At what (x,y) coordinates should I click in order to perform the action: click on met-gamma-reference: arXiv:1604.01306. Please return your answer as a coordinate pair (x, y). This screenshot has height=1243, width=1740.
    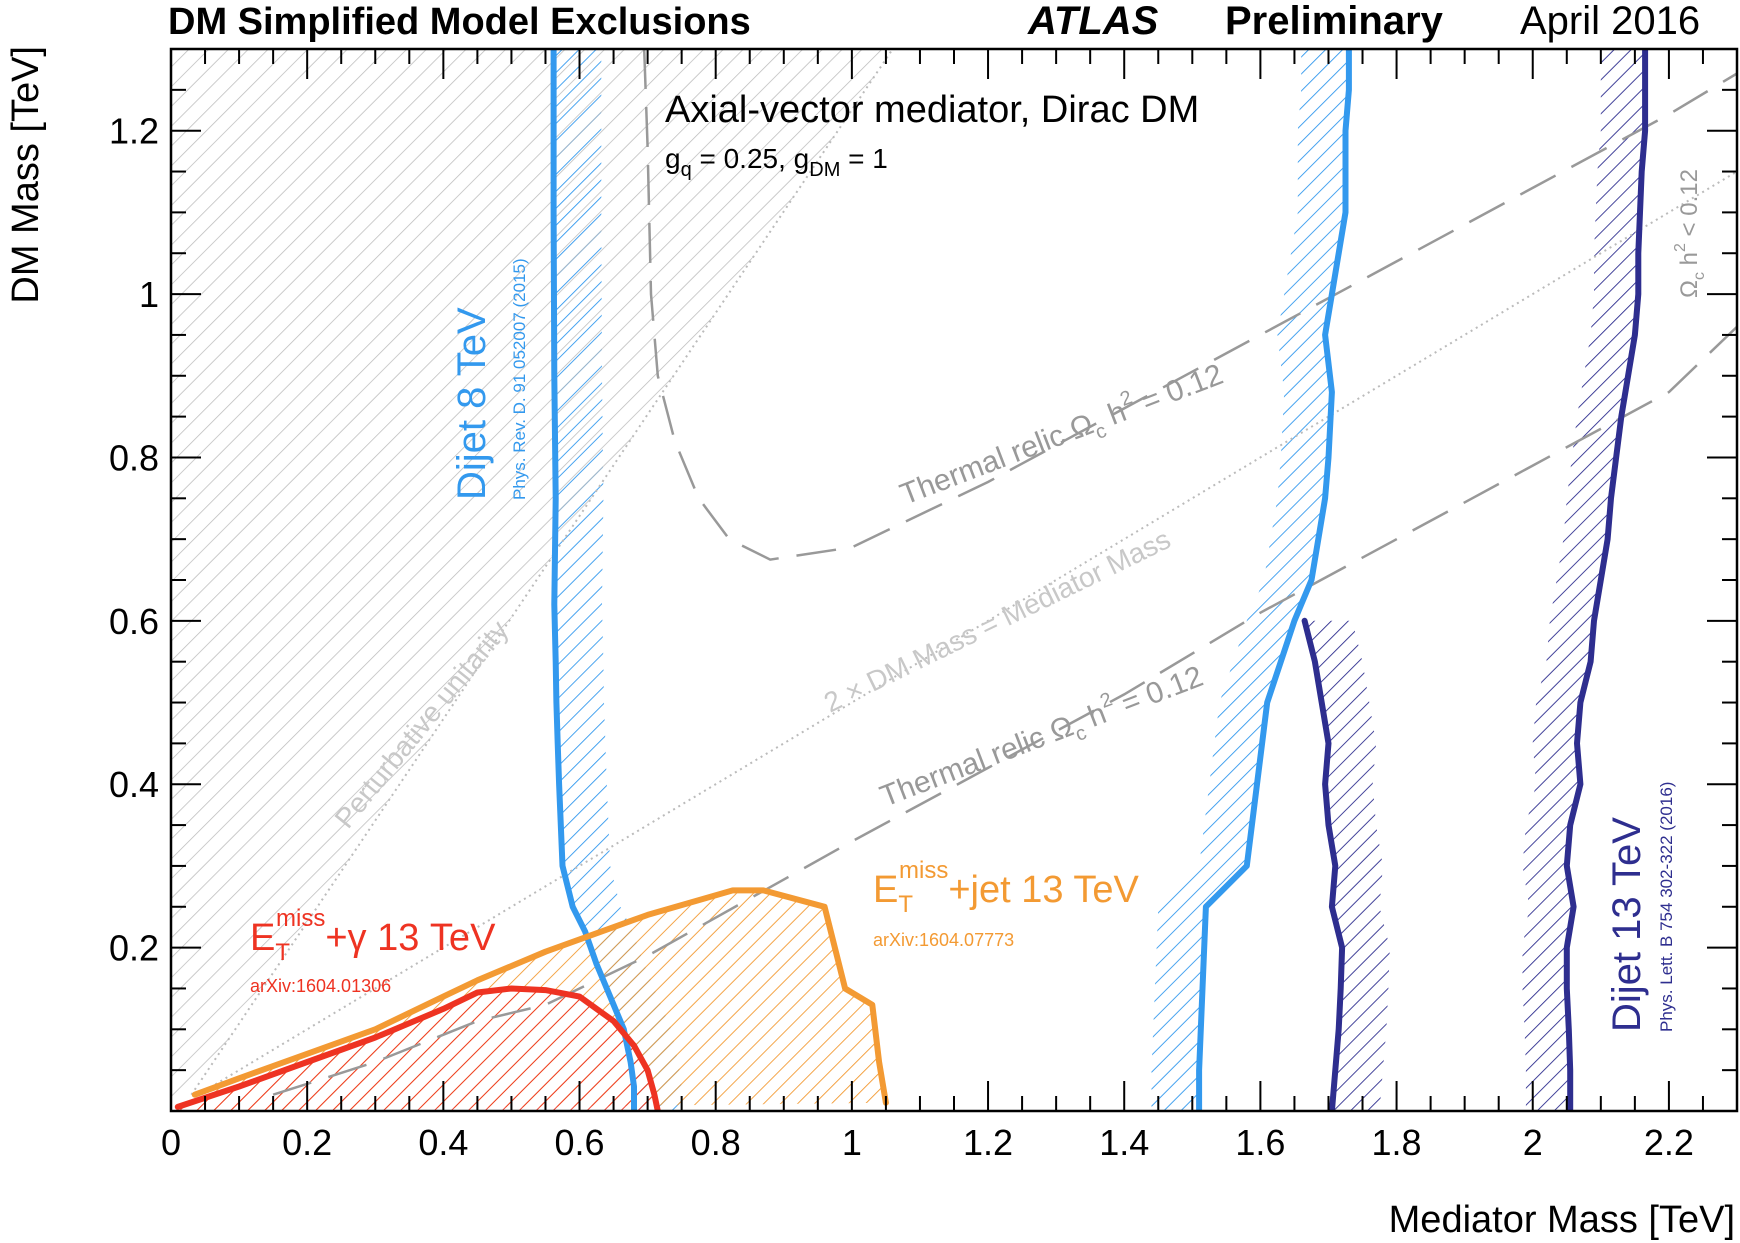
    Looking at the image, I should click on (320, 986).